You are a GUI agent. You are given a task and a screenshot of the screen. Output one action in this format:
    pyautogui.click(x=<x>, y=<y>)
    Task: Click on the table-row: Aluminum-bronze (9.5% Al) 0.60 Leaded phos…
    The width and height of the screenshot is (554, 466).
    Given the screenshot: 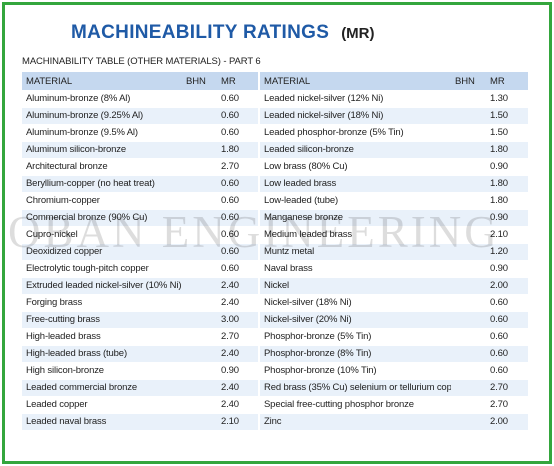 What is the action you would take?
    pyautogui.click(x=275, y=133)
    